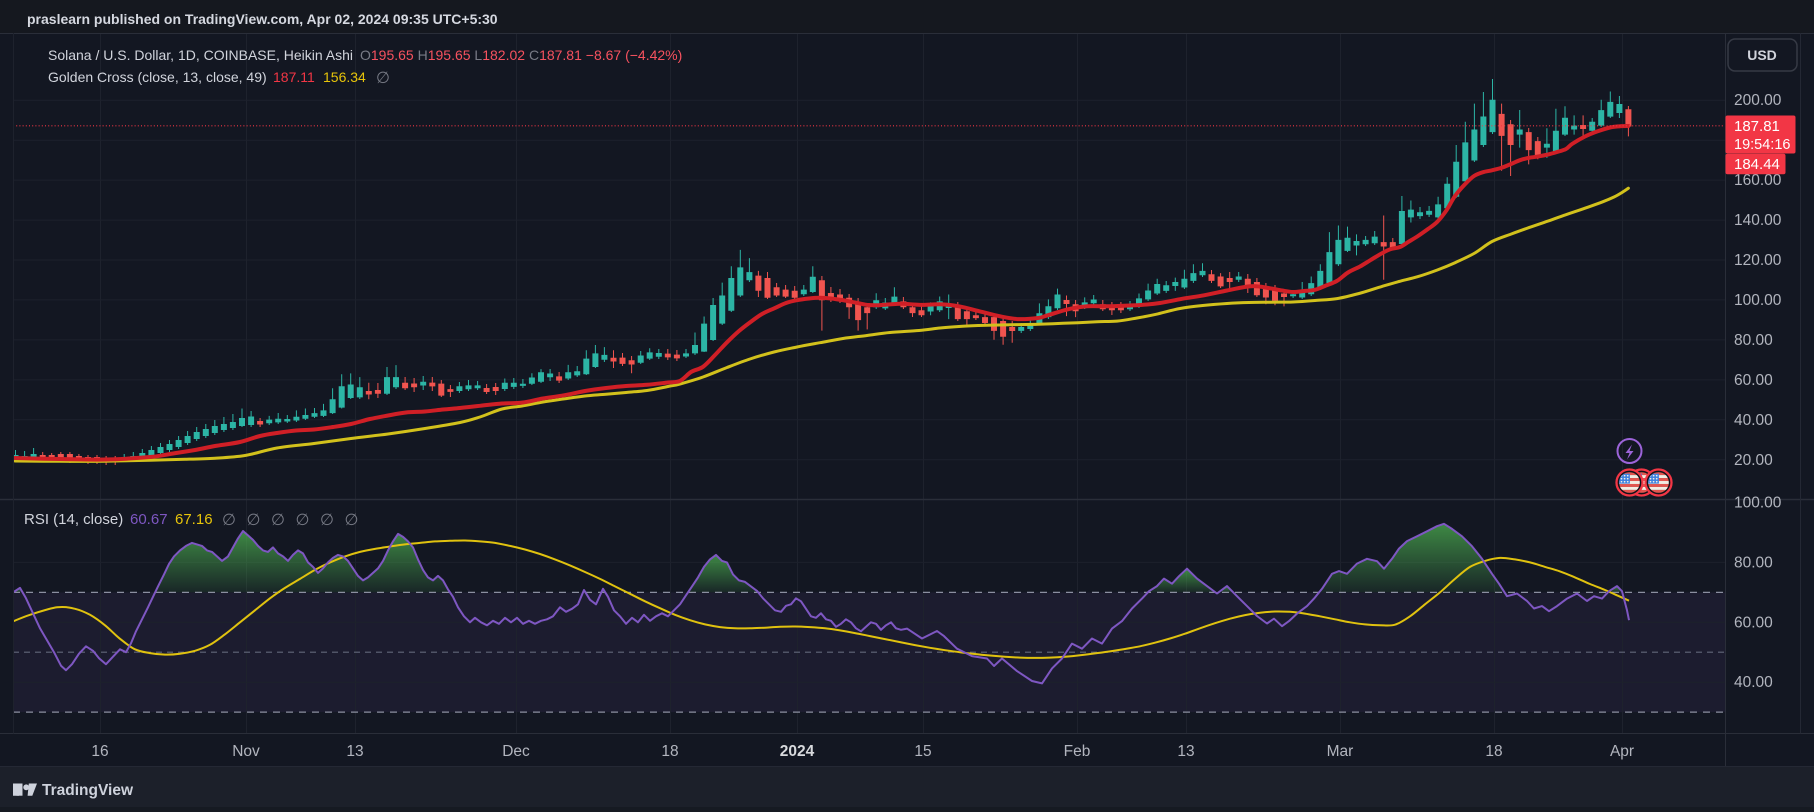 The height and width of the screenshot is (812, 1814). What do you see at coordinates (1757, 126) in the screenshot?
I see `svg-text: 187.81` at bounding box center [1757, 126].